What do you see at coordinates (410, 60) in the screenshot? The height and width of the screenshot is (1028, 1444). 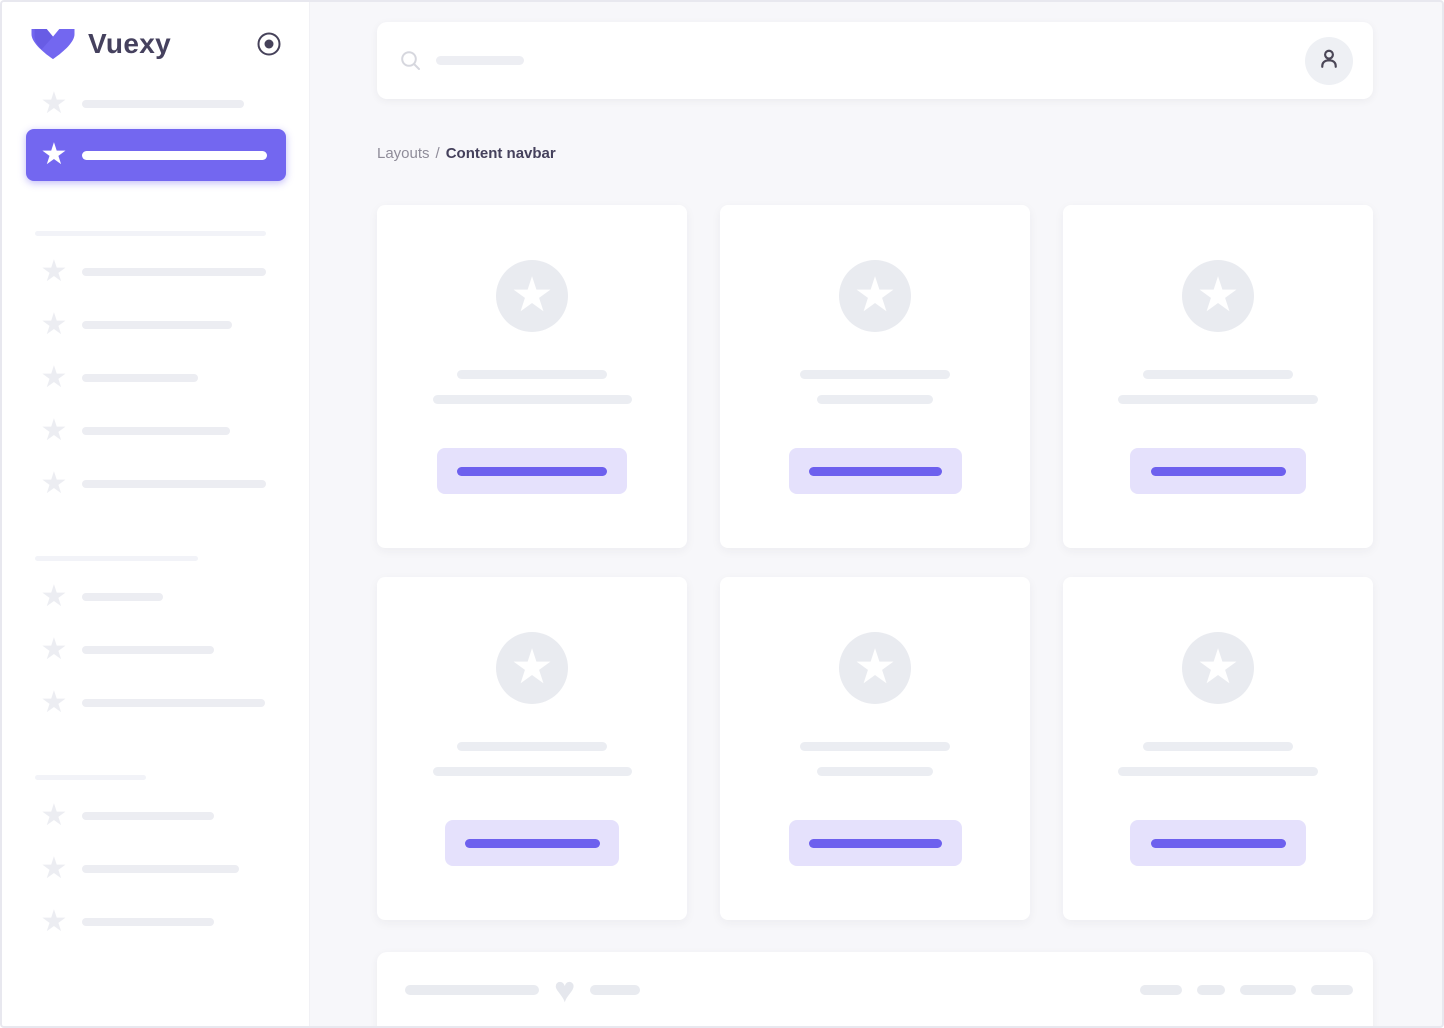 I see `search-icon` at bounding box center [410, 60].